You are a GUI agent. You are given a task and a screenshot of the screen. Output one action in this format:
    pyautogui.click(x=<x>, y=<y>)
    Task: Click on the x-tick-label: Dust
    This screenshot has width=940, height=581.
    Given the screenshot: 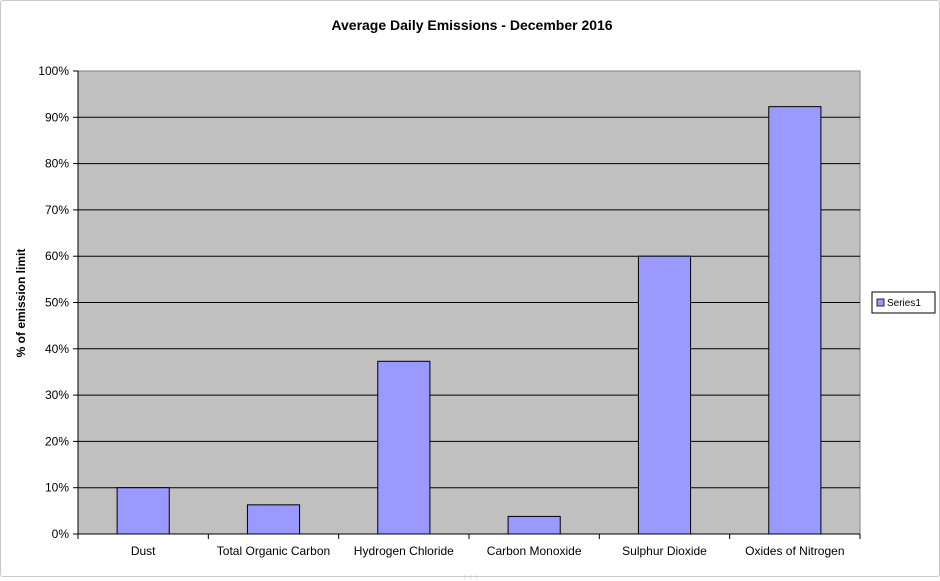 What is the action you would take?
    pyautogui.click(x=143, y=551)
    